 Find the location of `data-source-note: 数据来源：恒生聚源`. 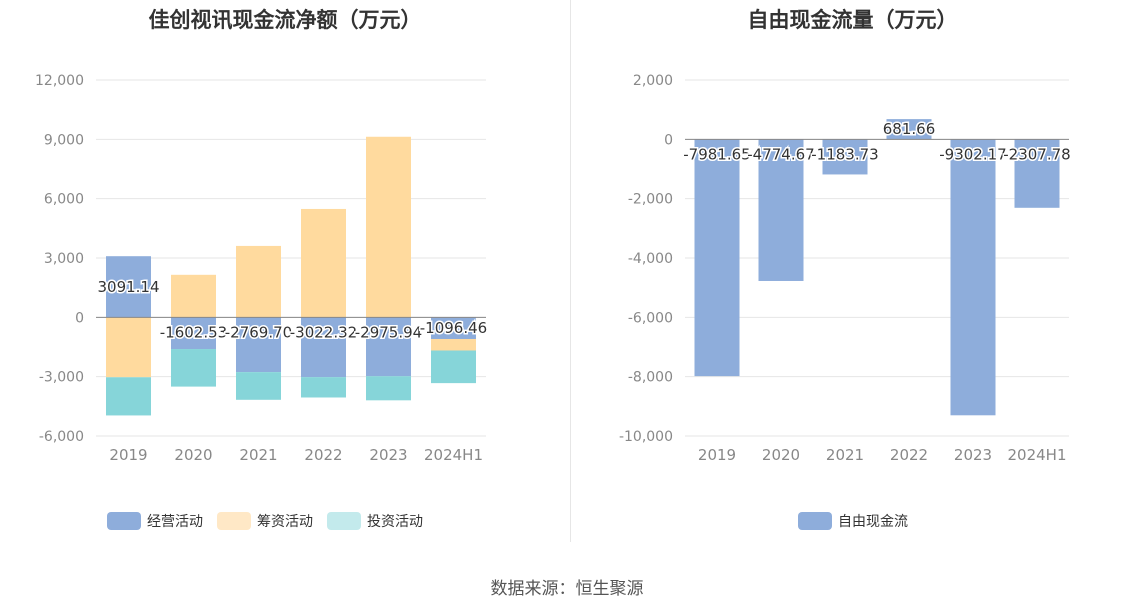

data-source-note: 数据来源：恒生聚源 is located at coordinates (567, 589).